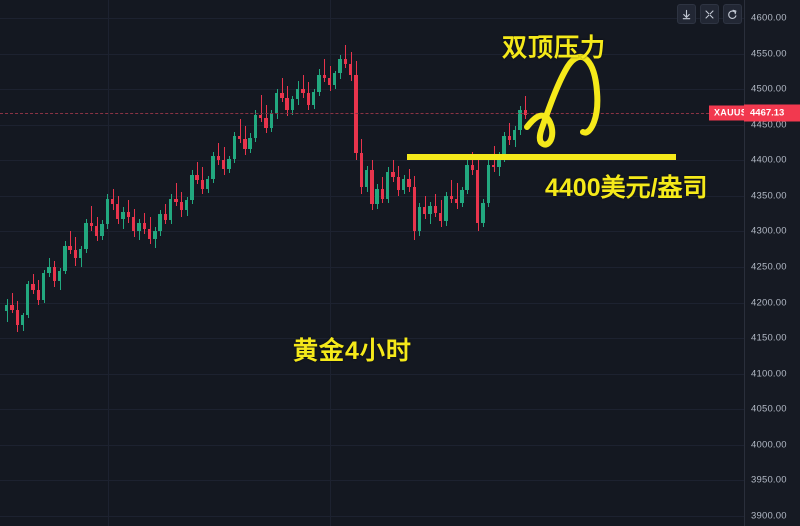  I want to click on price-axis-tick: 4300.00, so click(769, 231).